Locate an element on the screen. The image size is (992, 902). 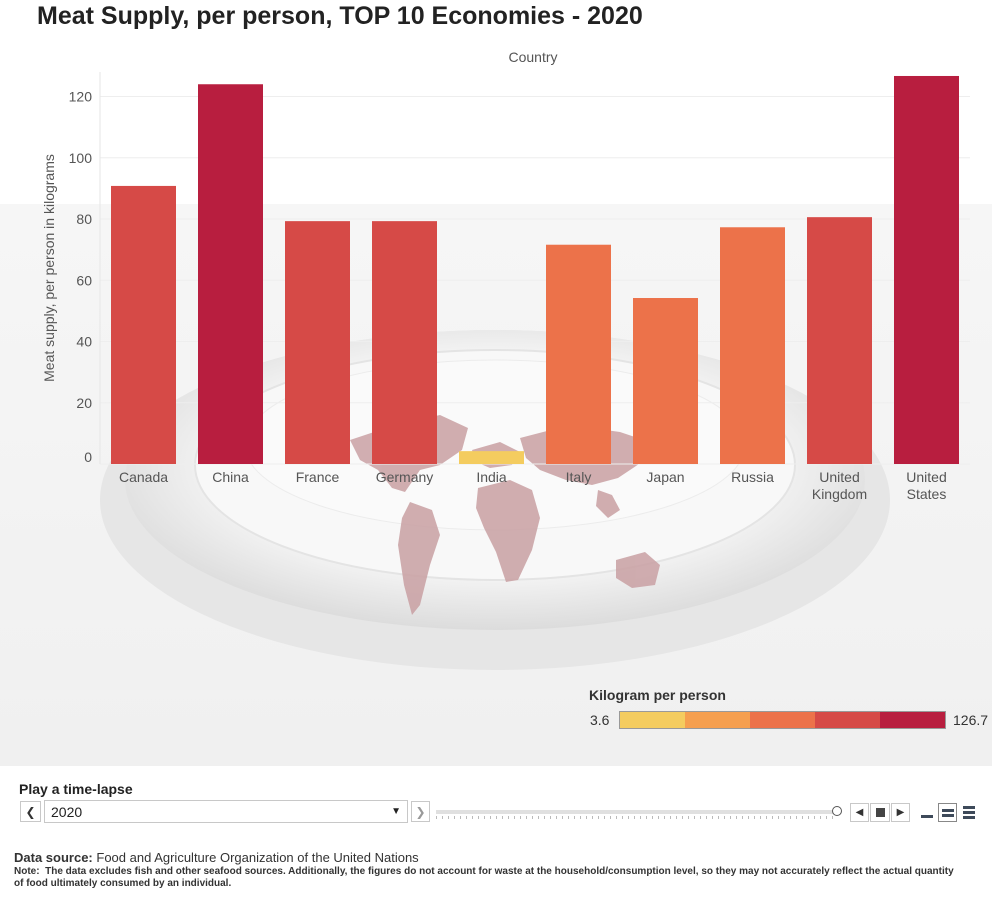
timeline-slider-track is located at coordinates (637, 812).